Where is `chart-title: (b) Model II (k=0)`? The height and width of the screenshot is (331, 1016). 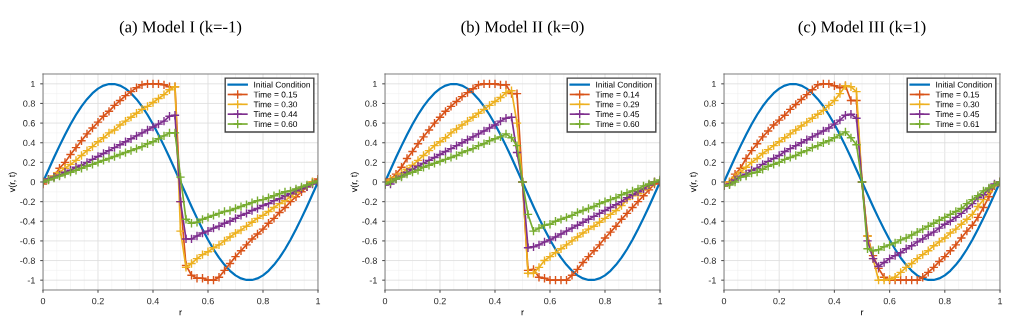 chart-title: (b) Model II (k=0) is located at coordinates (522, 28).